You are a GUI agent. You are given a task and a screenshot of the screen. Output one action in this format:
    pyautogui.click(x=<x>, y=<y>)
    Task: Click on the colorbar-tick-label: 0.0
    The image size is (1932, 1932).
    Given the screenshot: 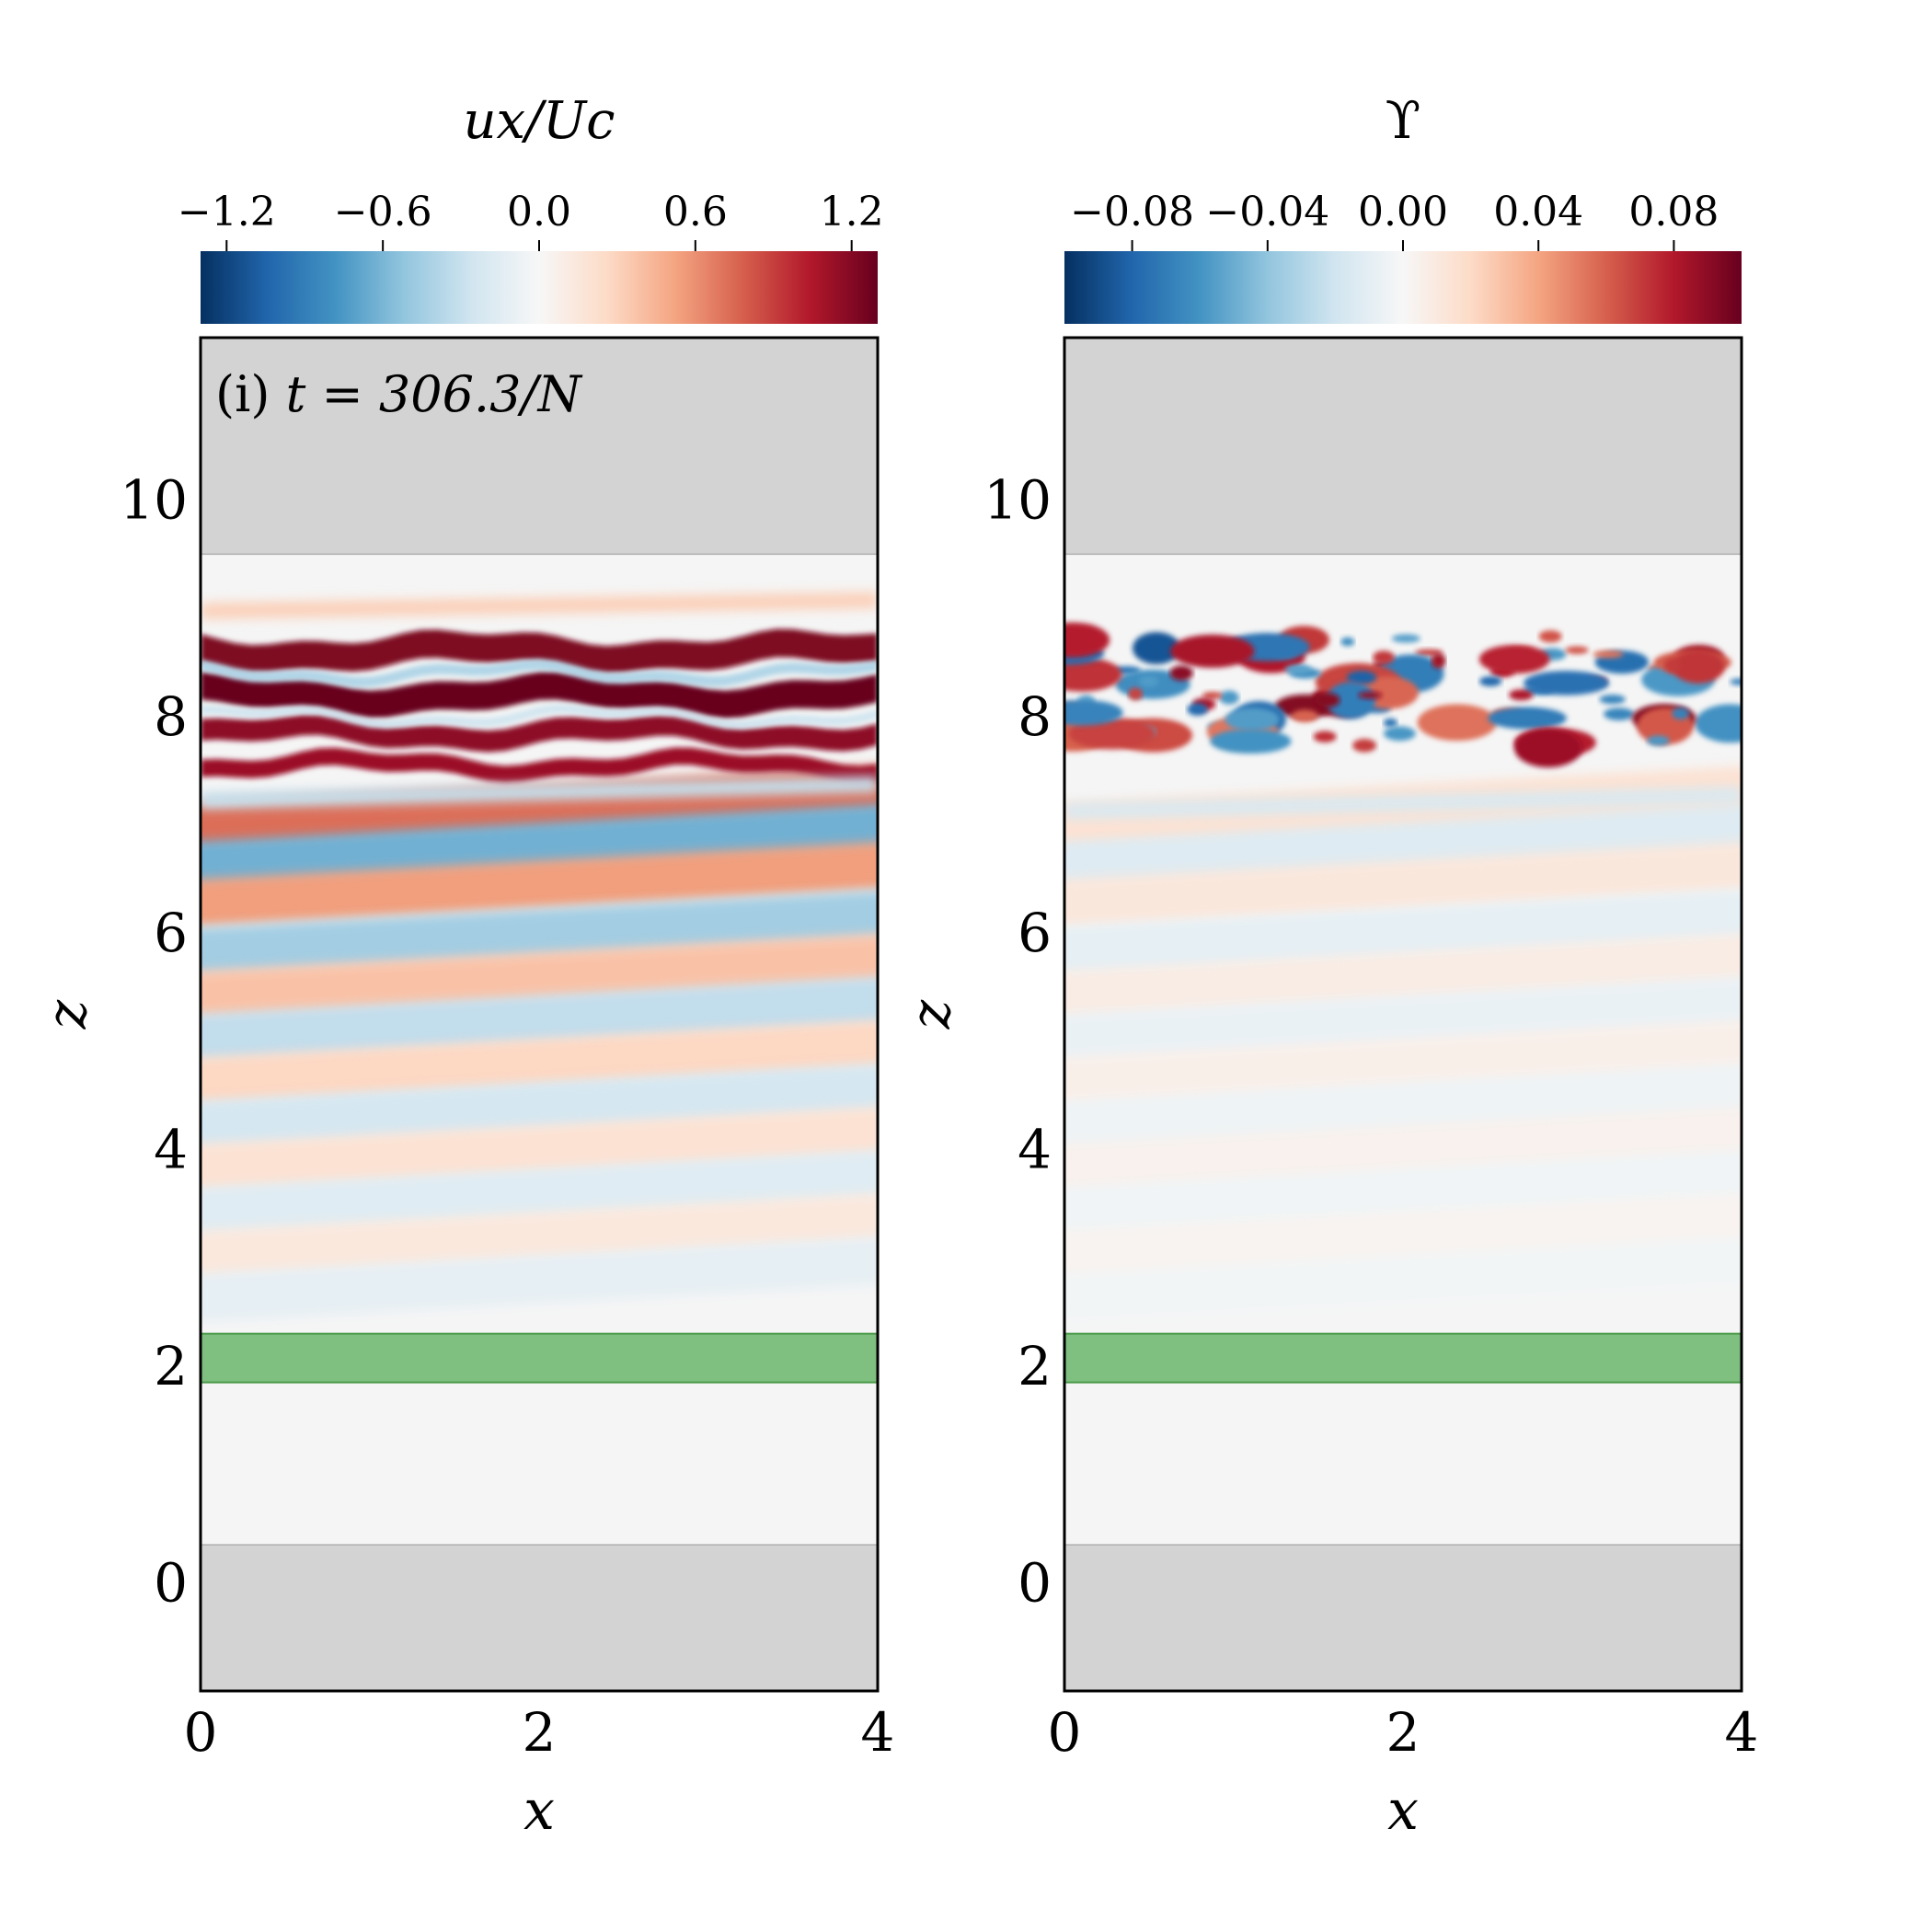 What is the action you would take?
    pyautogui.click(x=539, y=212)
    